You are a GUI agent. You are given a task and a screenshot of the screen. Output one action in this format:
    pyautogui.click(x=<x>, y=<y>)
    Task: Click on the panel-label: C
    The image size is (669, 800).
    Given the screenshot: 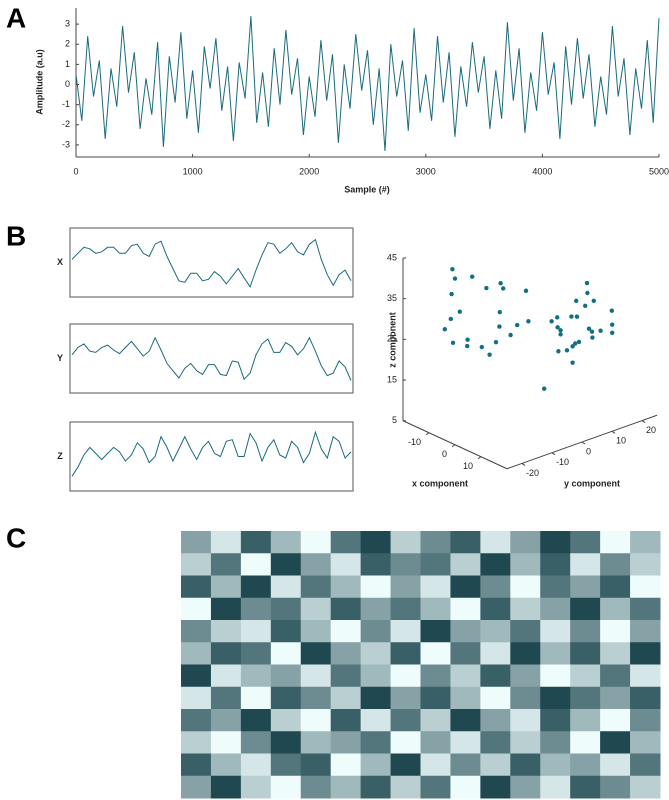 What is the action you would take?
    pyautogui.click(x=16, y=537)
    